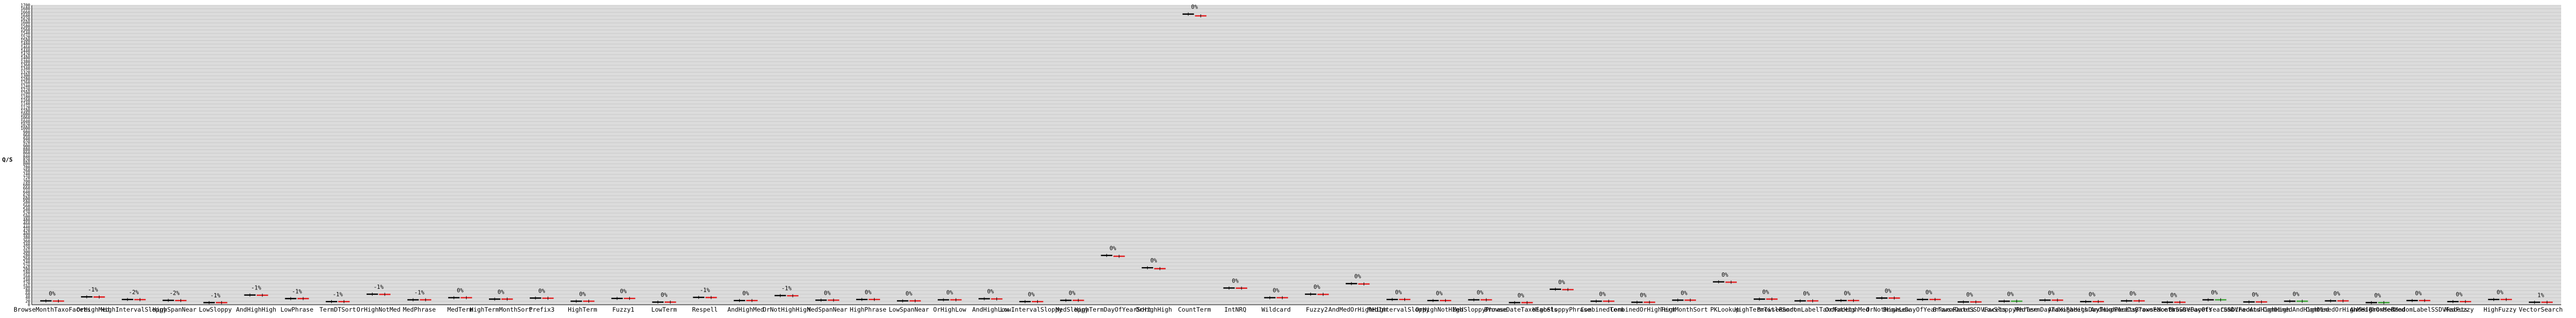  Describe the element at coordinates (26, 87) in the screenshot. I see `y-tick-label: 1240` at that location.